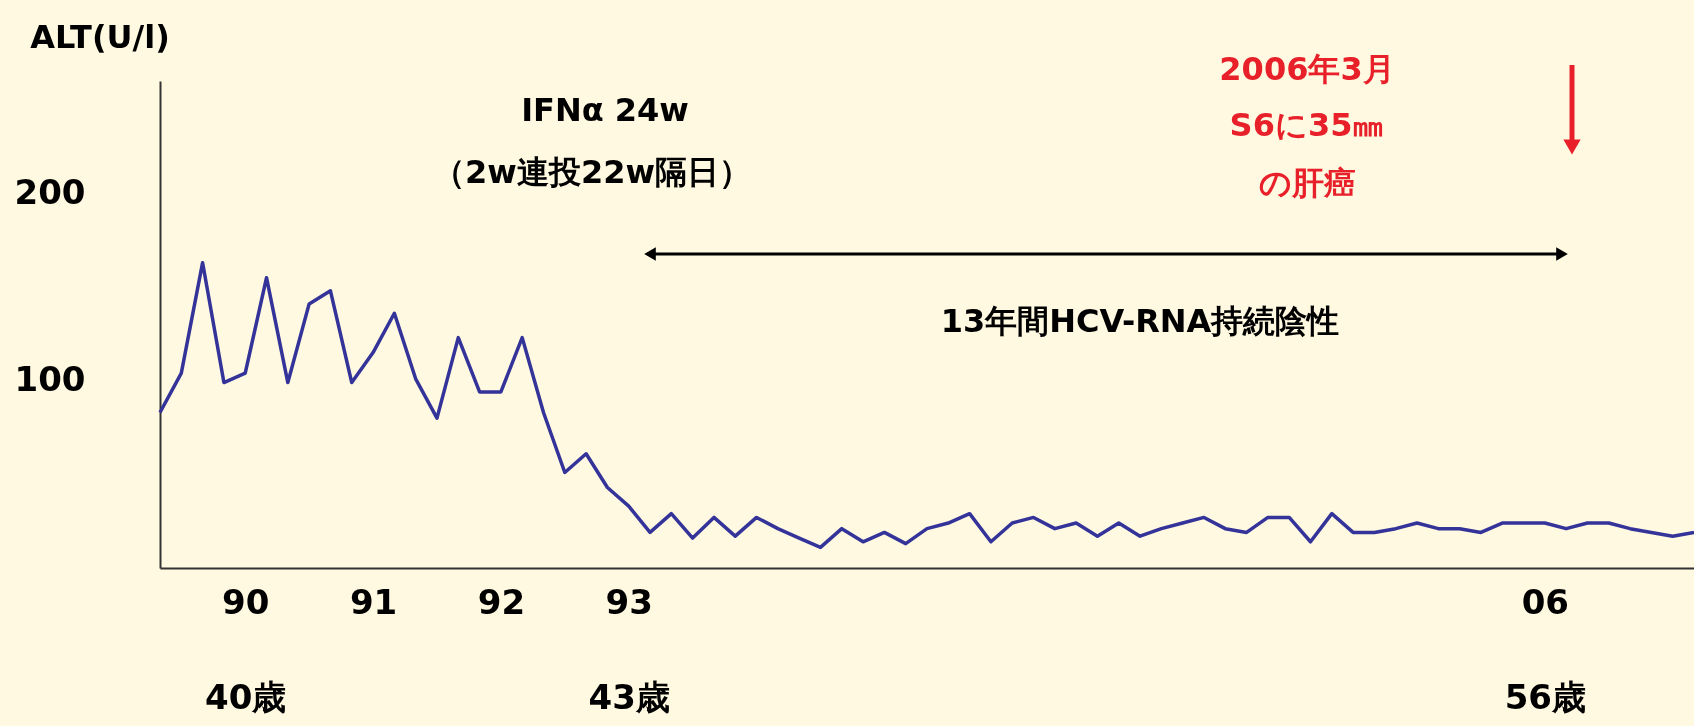  I want to click on x-tick-label: 92, so click(501, 601).